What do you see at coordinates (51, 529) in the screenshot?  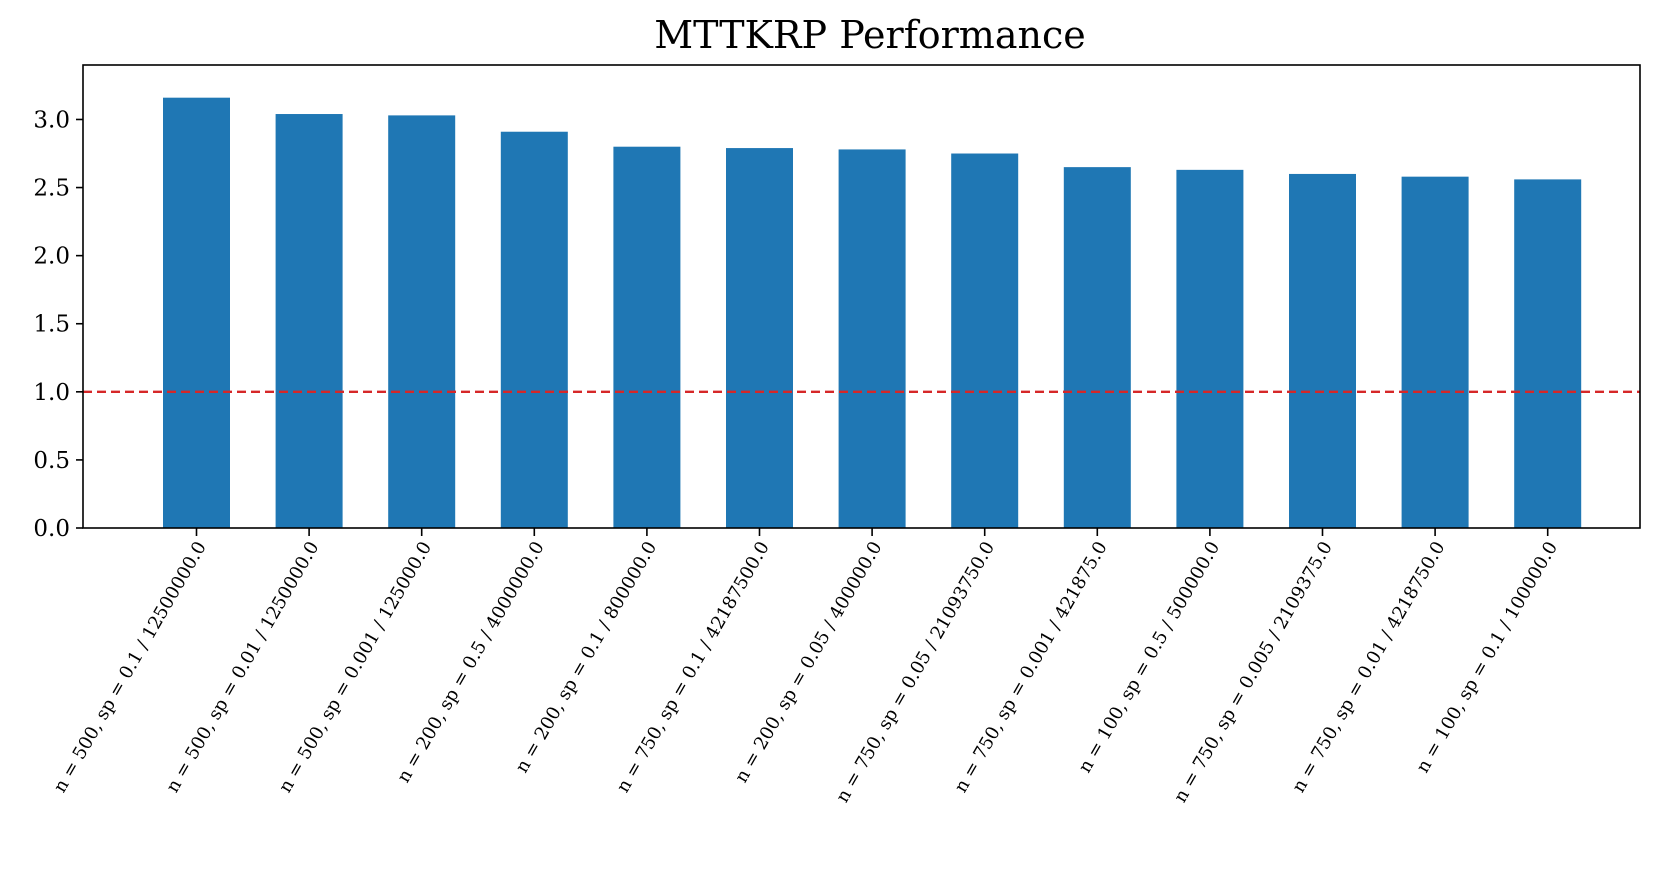 I see `ytick-label: 0.0` at bounding box center [51, 529].